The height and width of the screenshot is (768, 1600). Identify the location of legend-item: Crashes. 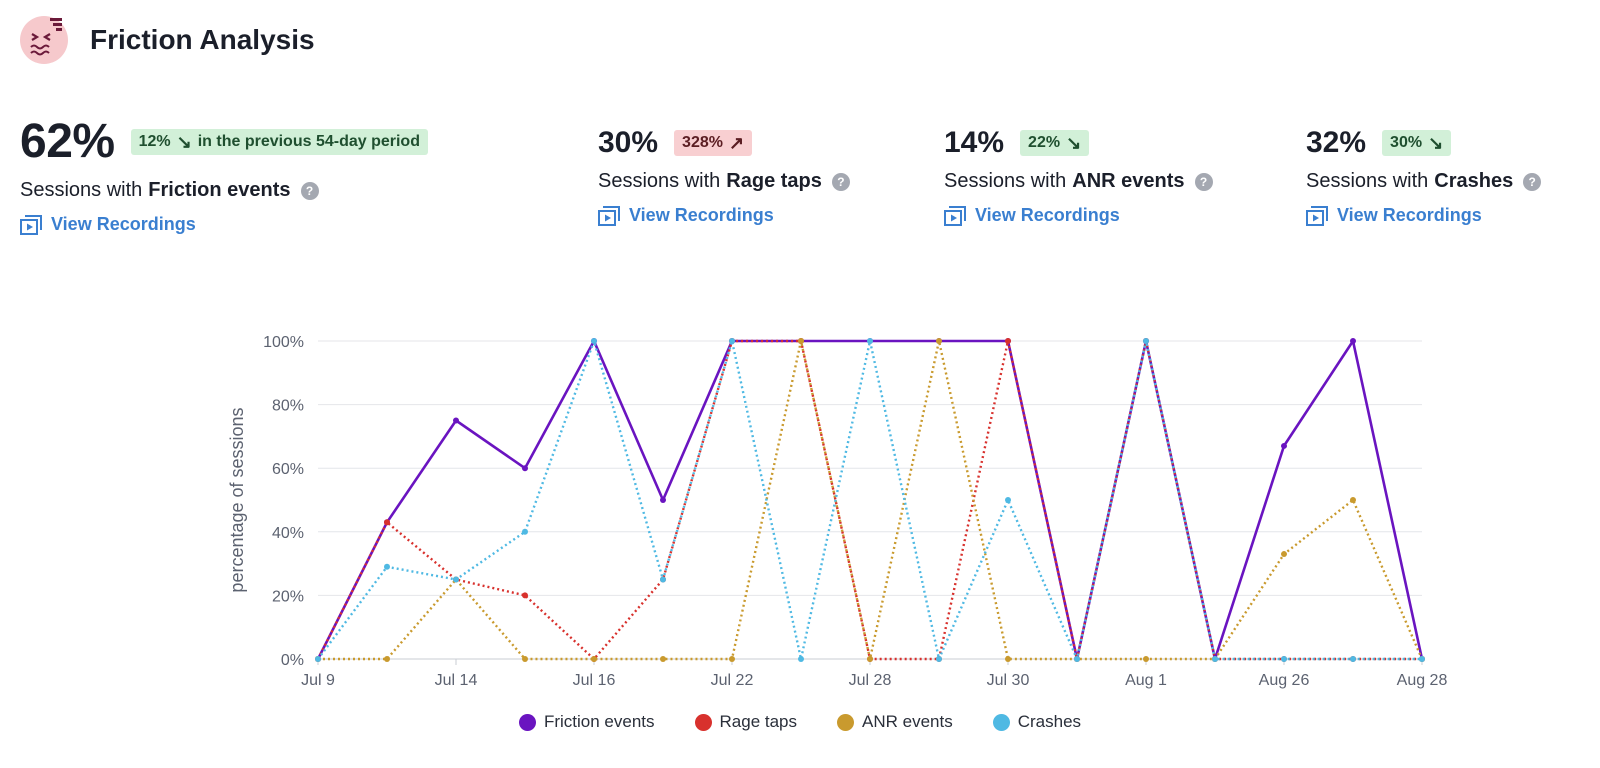
(1037, 722).